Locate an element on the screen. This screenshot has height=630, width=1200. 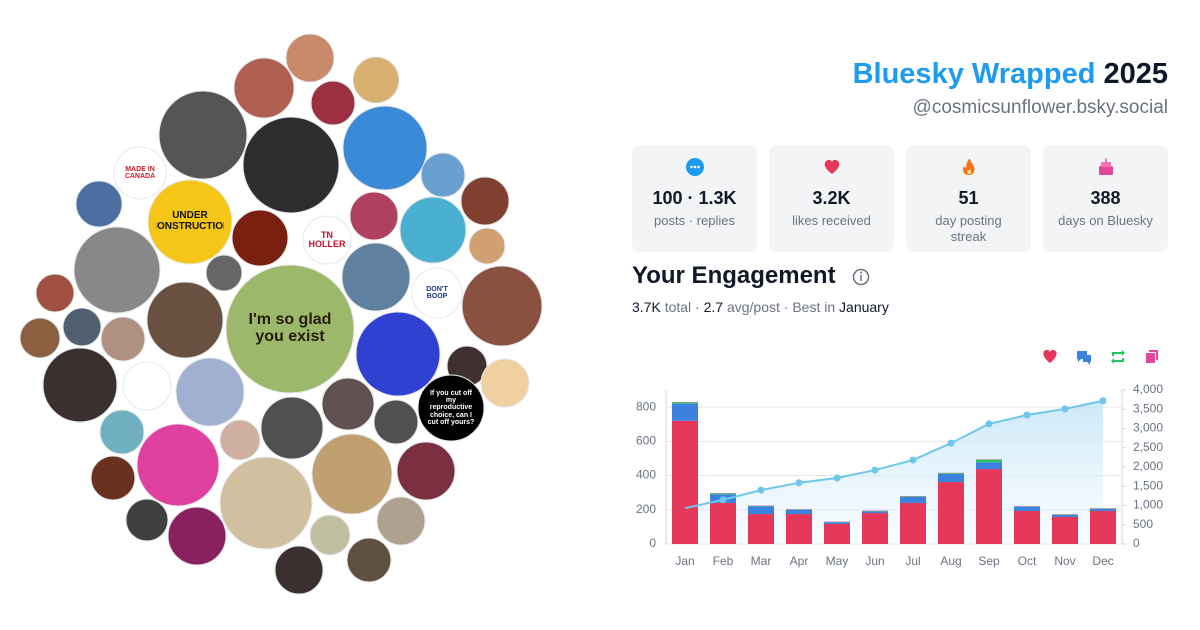
avatar-text-box: MADE IN CANADA is located at coordinates (140, 173).